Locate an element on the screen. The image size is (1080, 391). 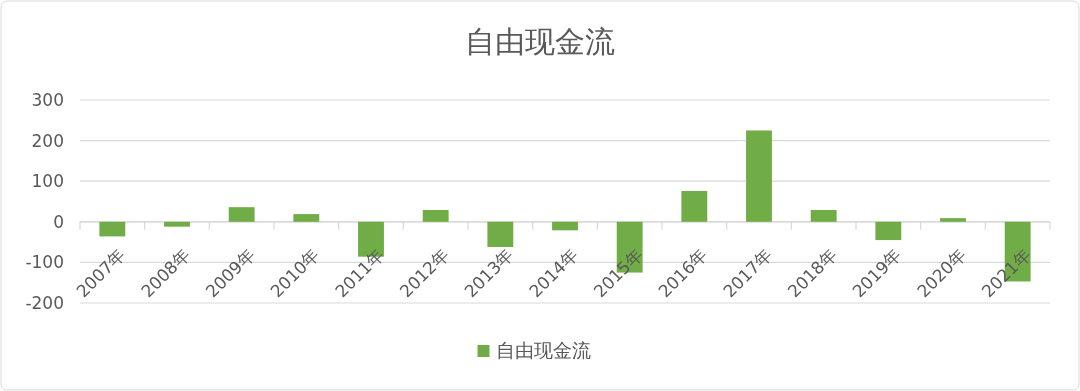
y-tick-label: 0 is located at coordinates (58, 221).